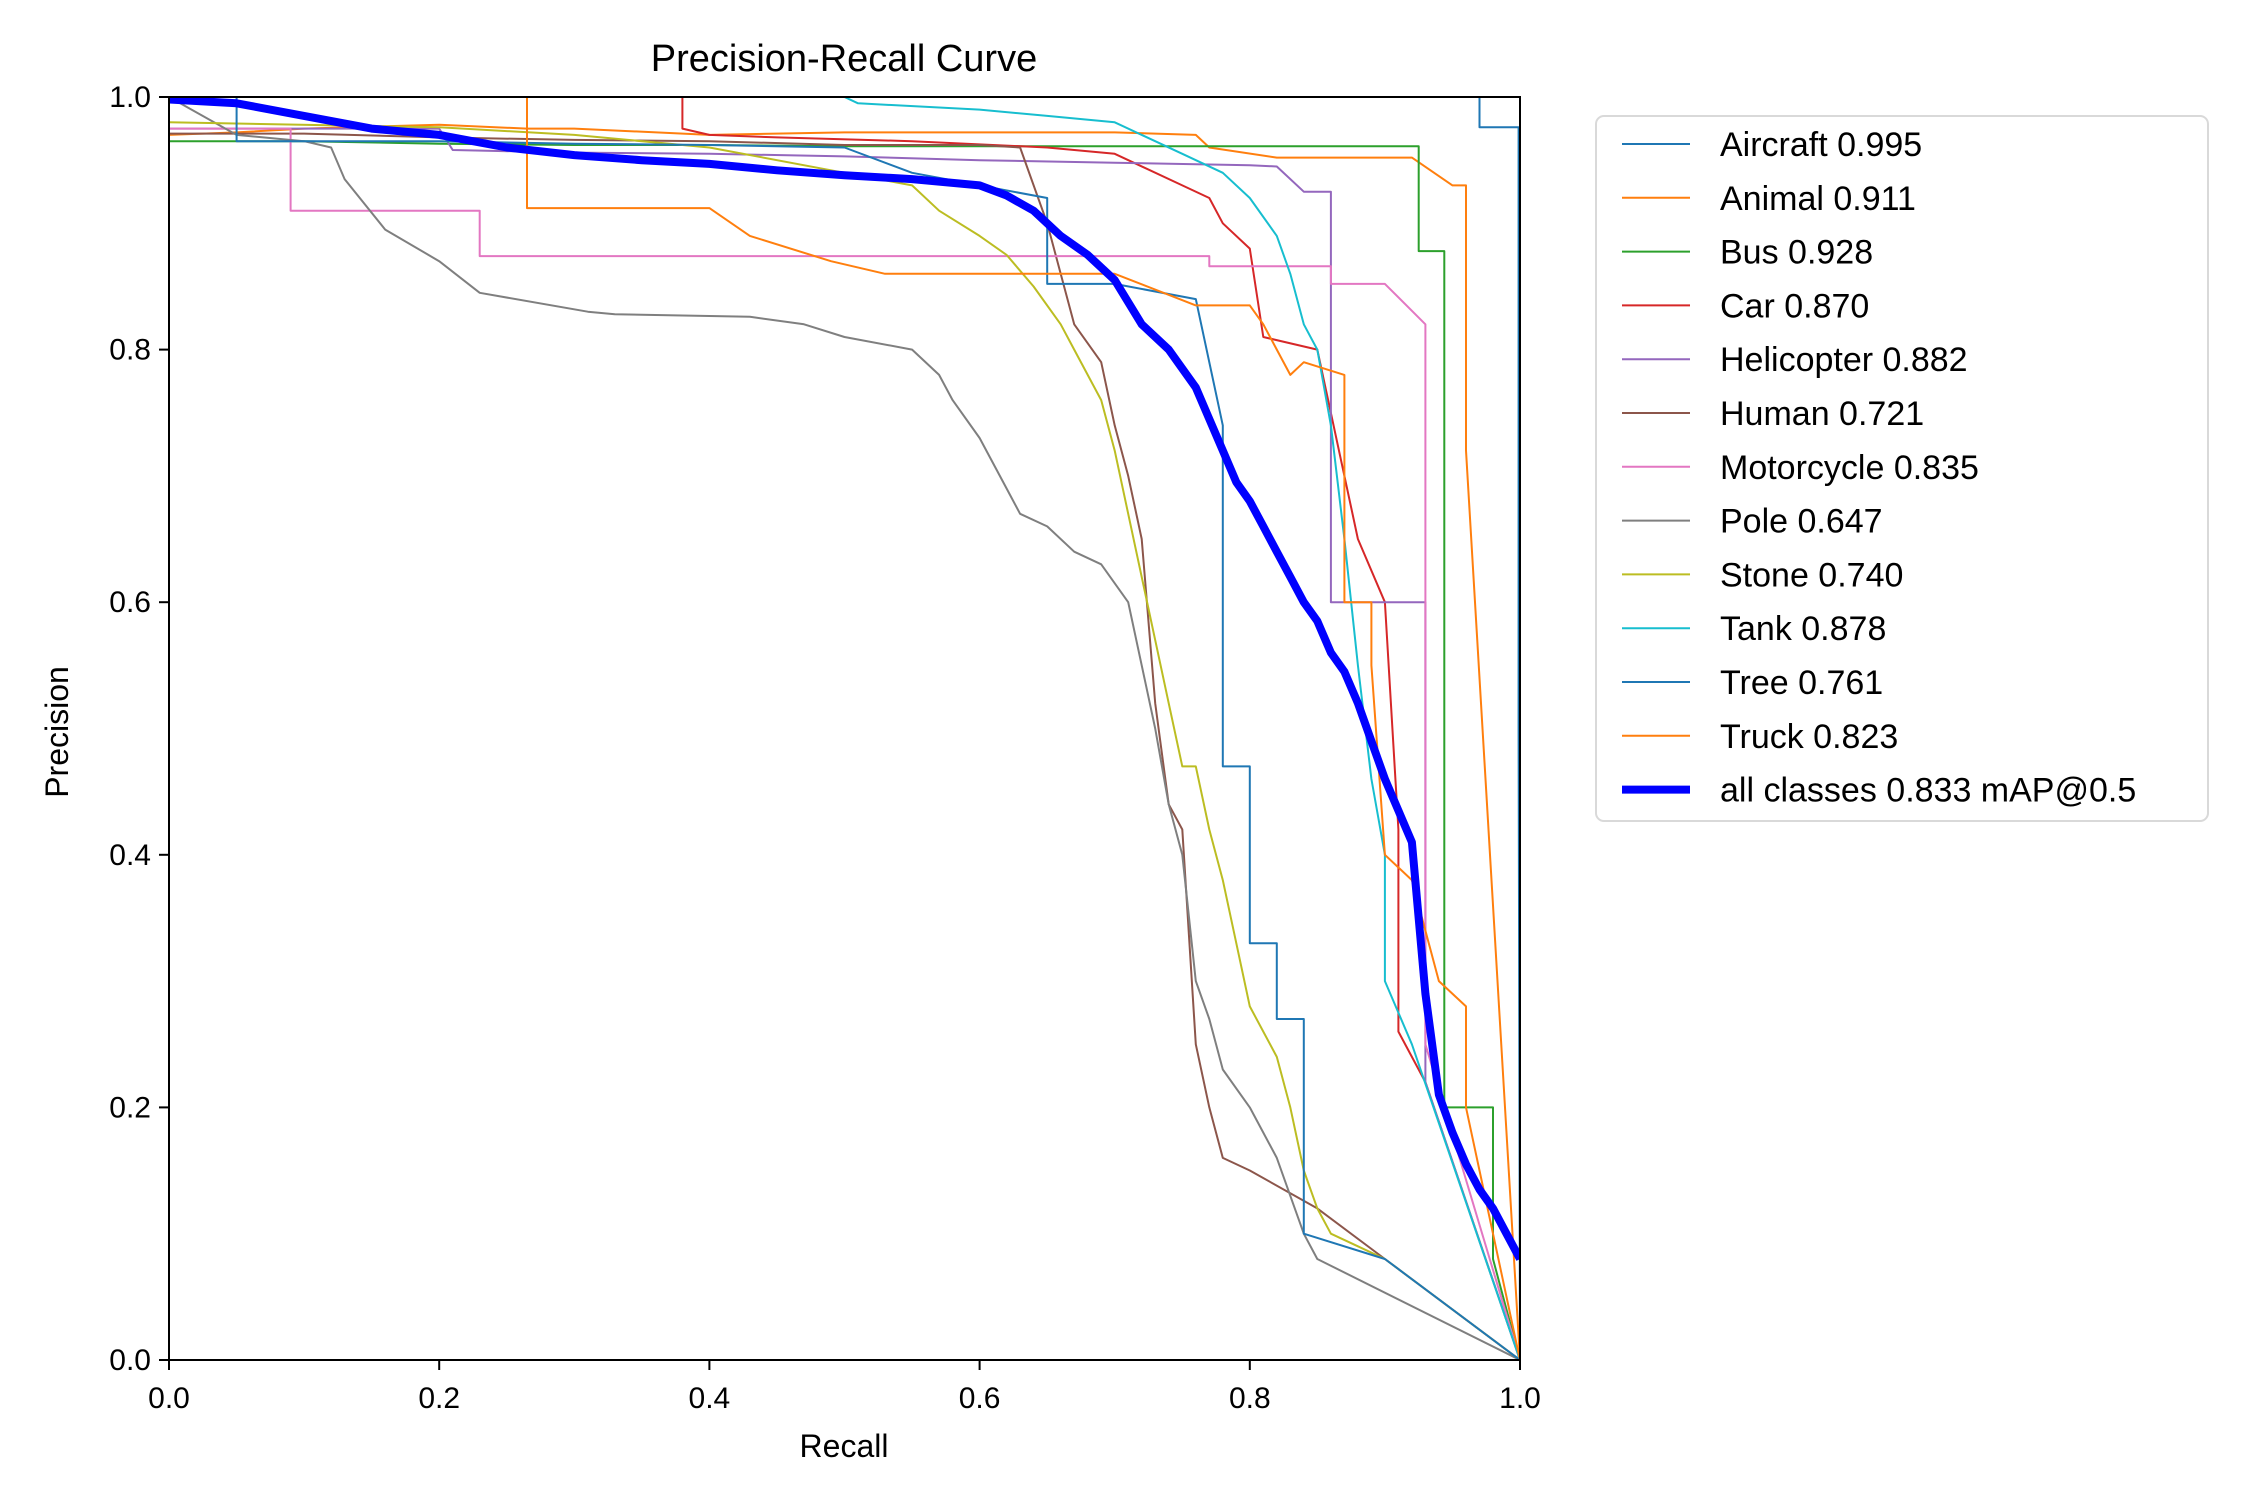 The height and width of the screenshot is (1500, 2250). Describe the element at coordinates (1796, 253) in the screenshot. I see `legend-entry-2: Bus 0.928` at that location.